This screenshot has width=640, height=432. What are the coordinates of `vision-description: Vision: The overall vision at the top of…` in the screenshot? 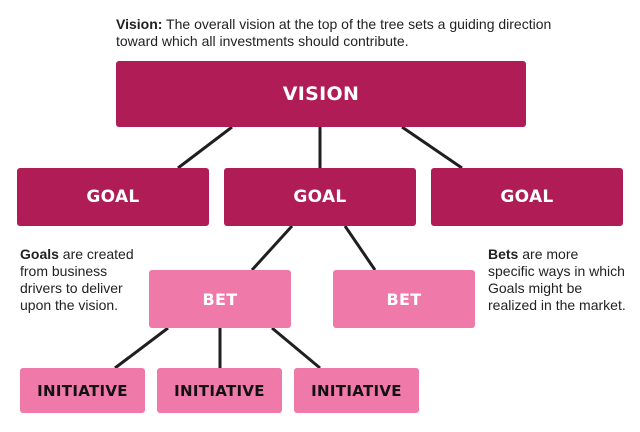 It's located at (336, 33).